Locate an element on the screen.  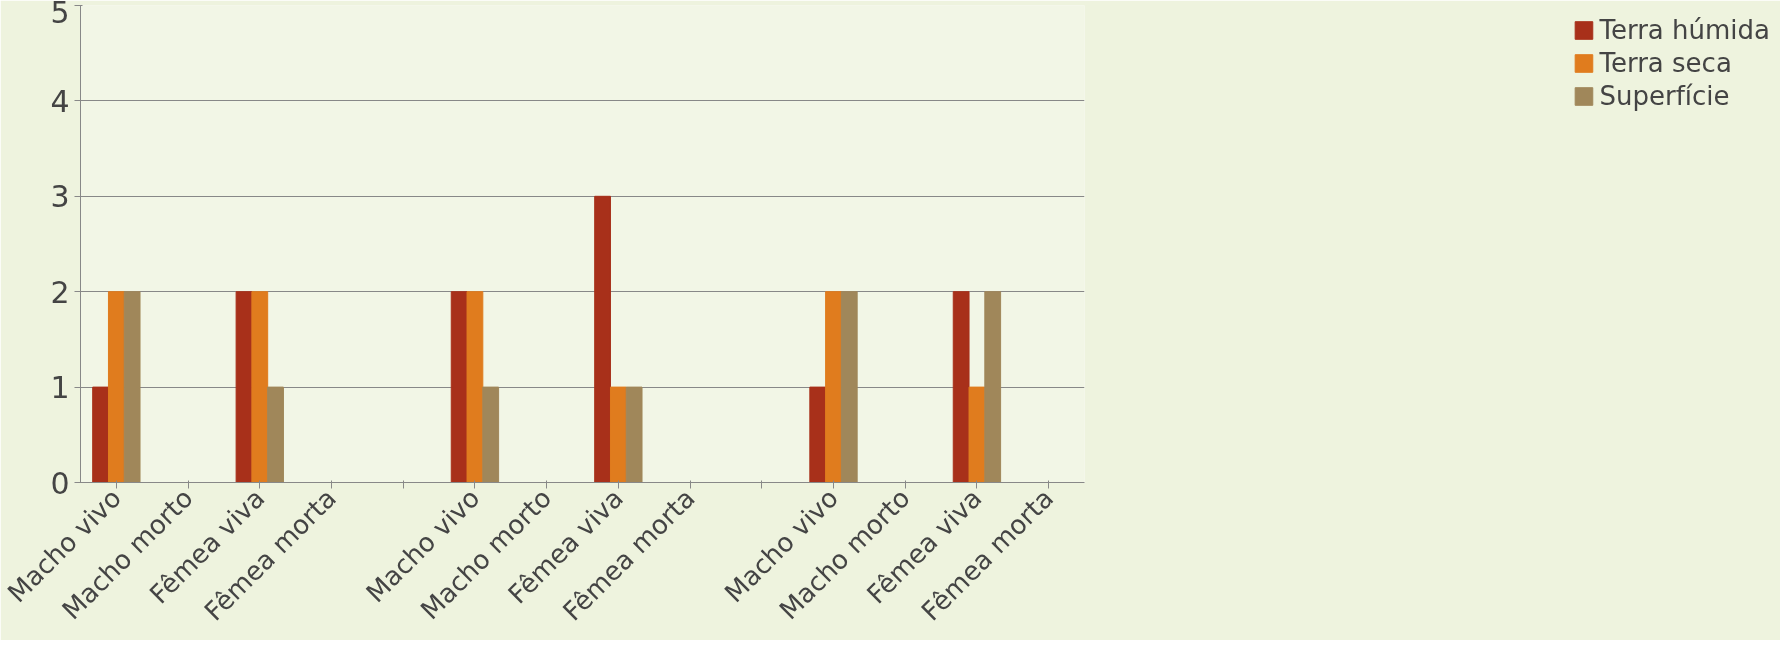
y-tick-label: 1 is located at coordinates (60, 388).